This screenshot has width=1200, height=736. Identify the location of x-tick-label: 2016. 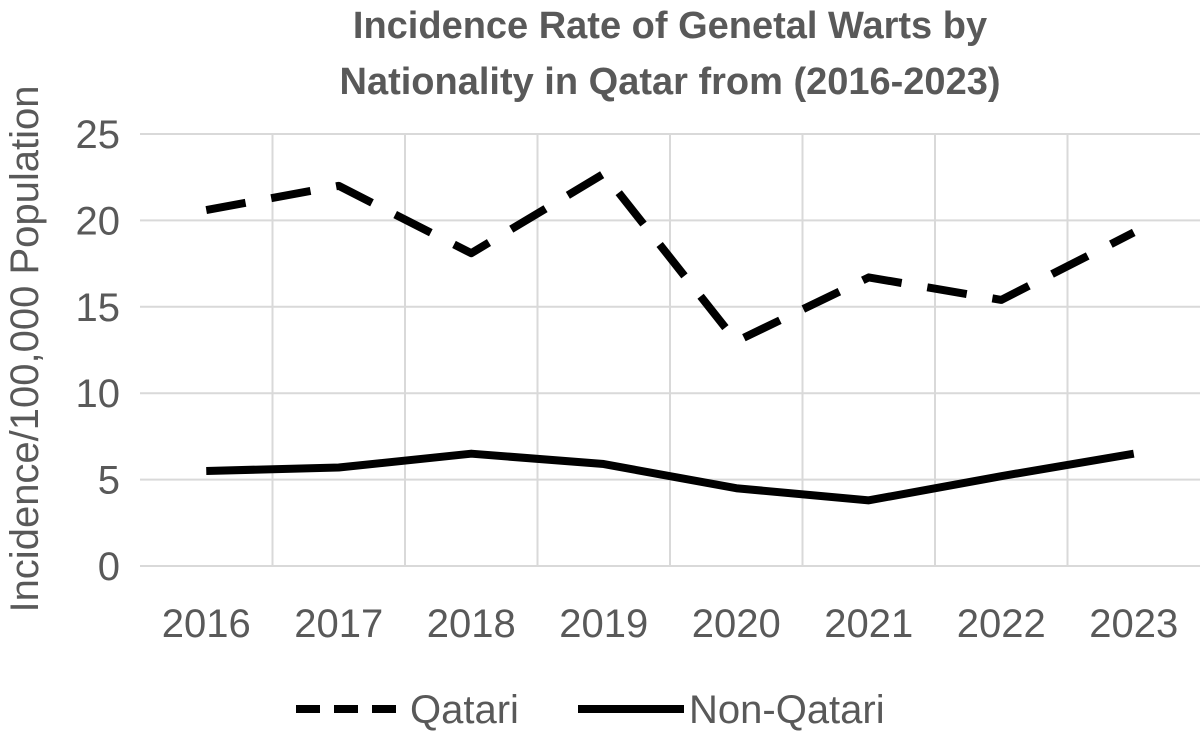
(206, 624).